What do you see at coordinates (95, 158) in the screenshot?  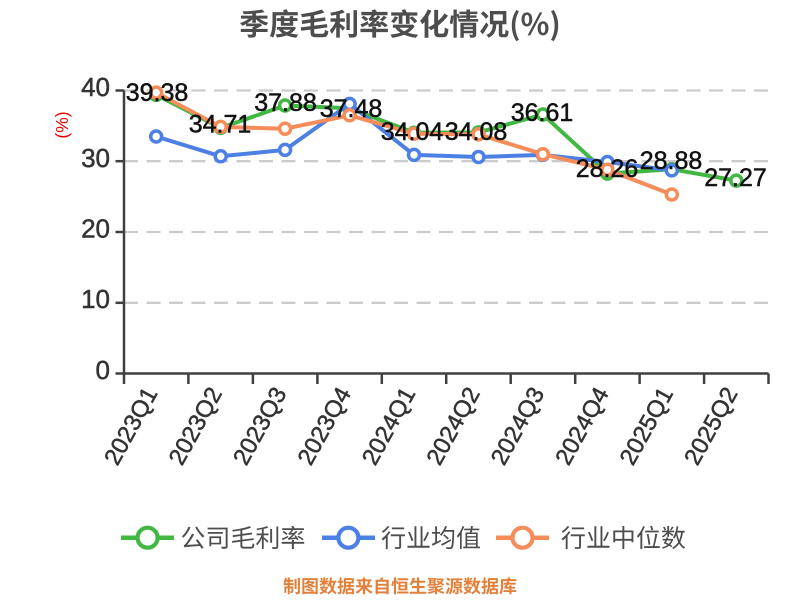 I see `svg-text: 30` at bounding box center [95, 158].